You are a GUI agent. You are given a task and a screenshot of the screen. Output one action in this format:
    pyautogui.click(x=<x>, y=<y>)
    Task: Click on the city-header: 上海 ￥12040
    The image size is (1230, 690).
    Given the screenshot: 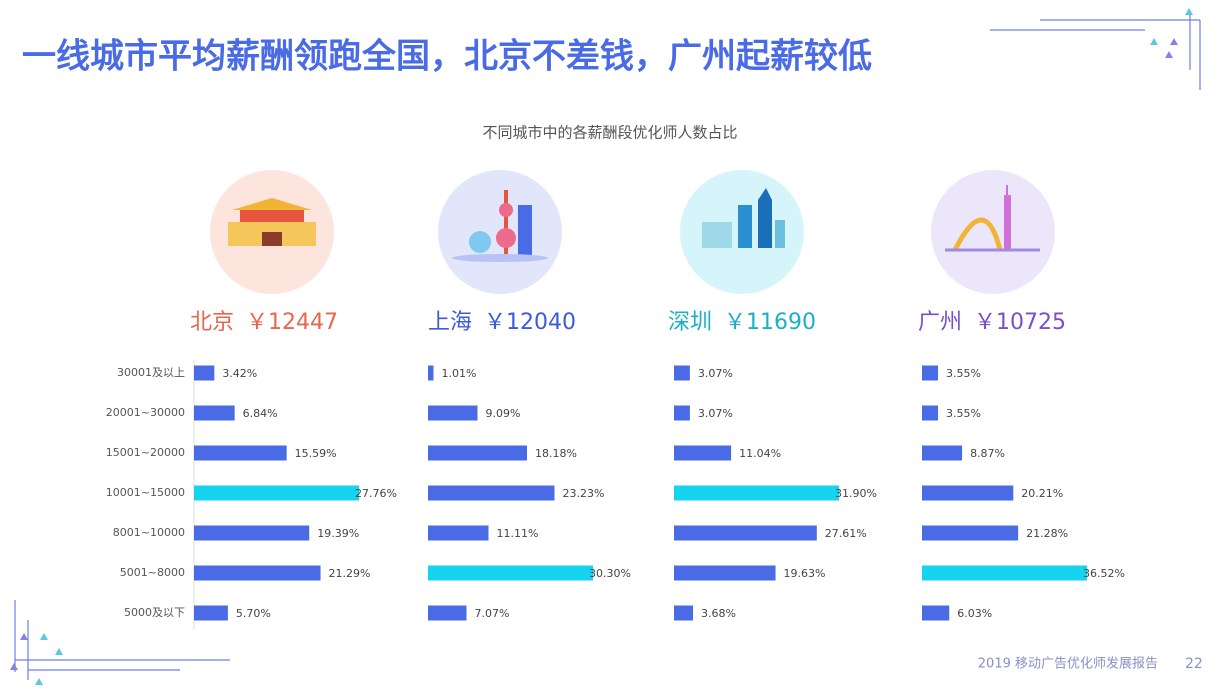 What is the action you would take?
    pyautogui.click(x=502, y=322)
    